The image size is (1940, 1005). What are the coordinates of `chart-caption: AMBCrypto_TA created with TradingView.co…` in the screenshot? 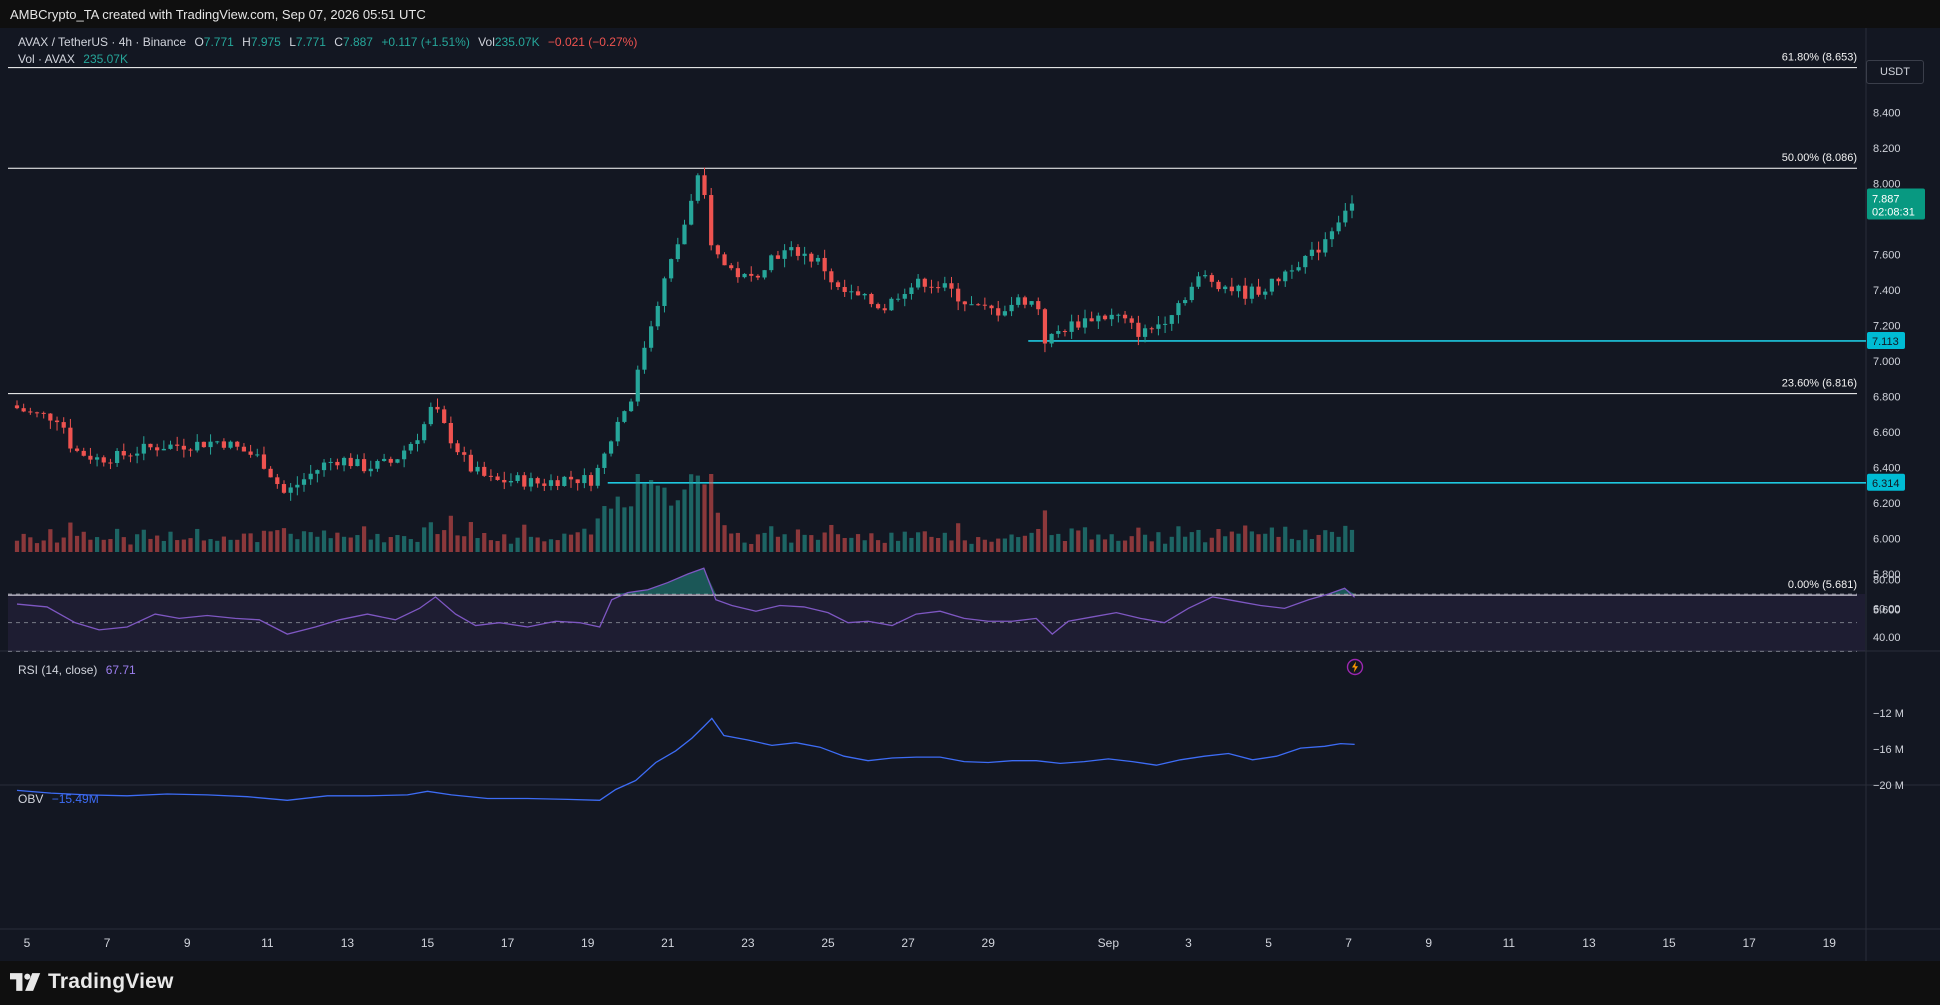 It's located at (218, 14).